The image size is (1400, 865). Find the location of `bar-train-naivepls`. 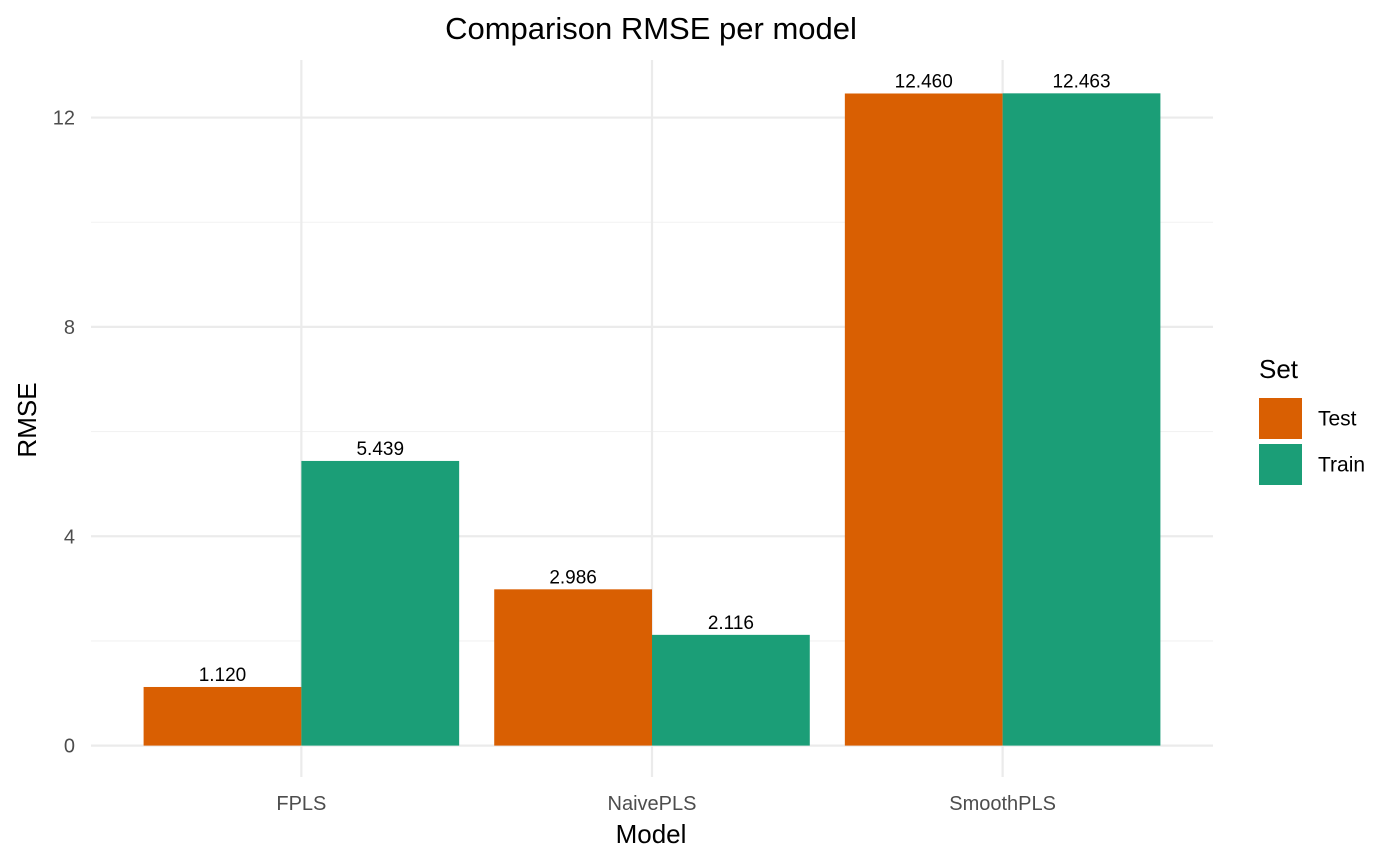

bar-train-naivepls is located at coordinates (731, 690).